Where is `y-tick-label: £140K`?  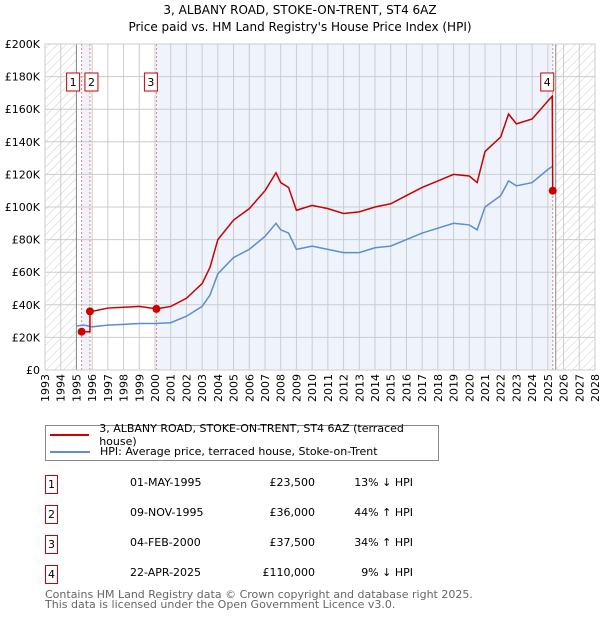 y-tick-label: £140K is located at coordinates (23, 142).